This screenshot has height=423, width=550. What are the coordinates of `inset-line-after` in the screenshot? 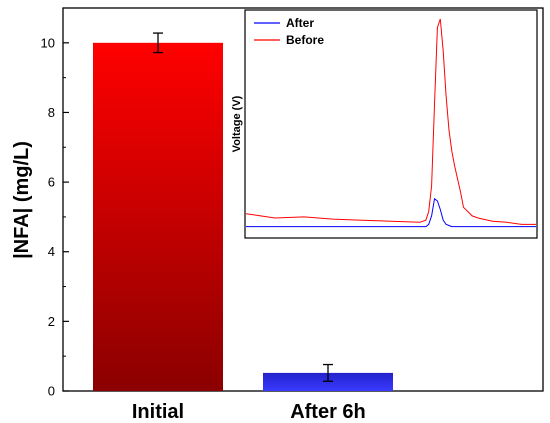 It's located at (391, 212).